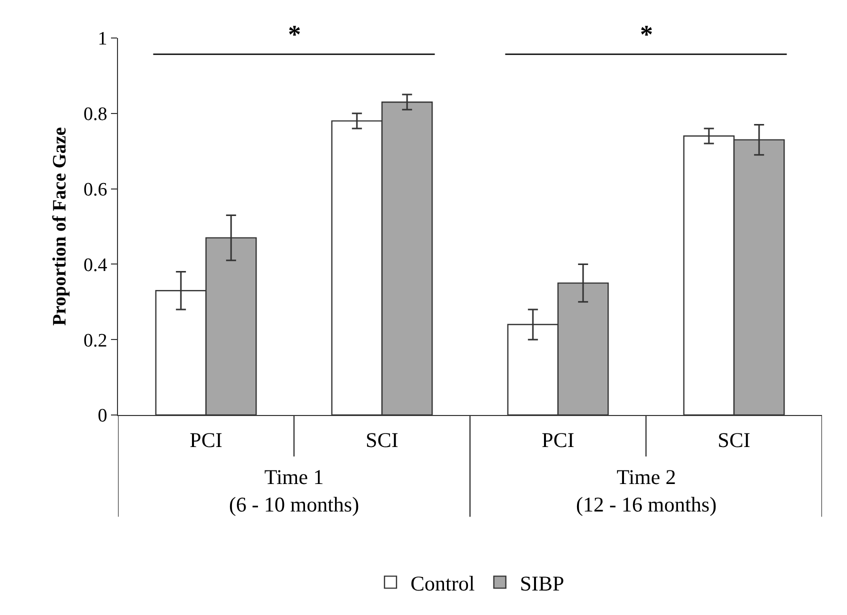 This screenshot has height=615, width=847. Describe the element at coordinates (294, 490) in the screenshot. I see `text: Time 1 (6 - 10 months)` at that location.